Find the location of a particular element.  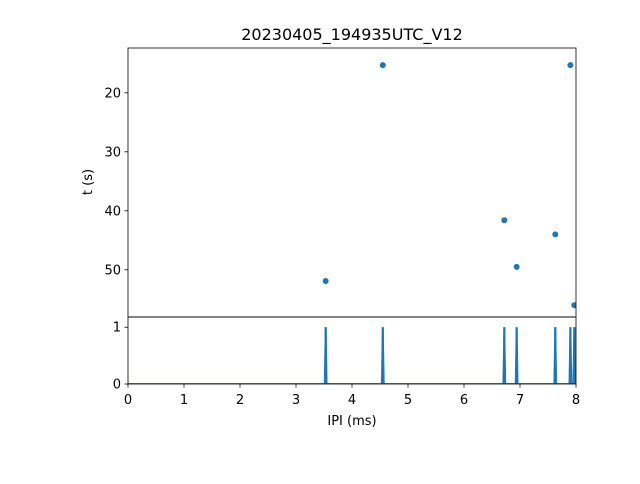

y-tick-label: 30 is located at coordinates (112, 152).